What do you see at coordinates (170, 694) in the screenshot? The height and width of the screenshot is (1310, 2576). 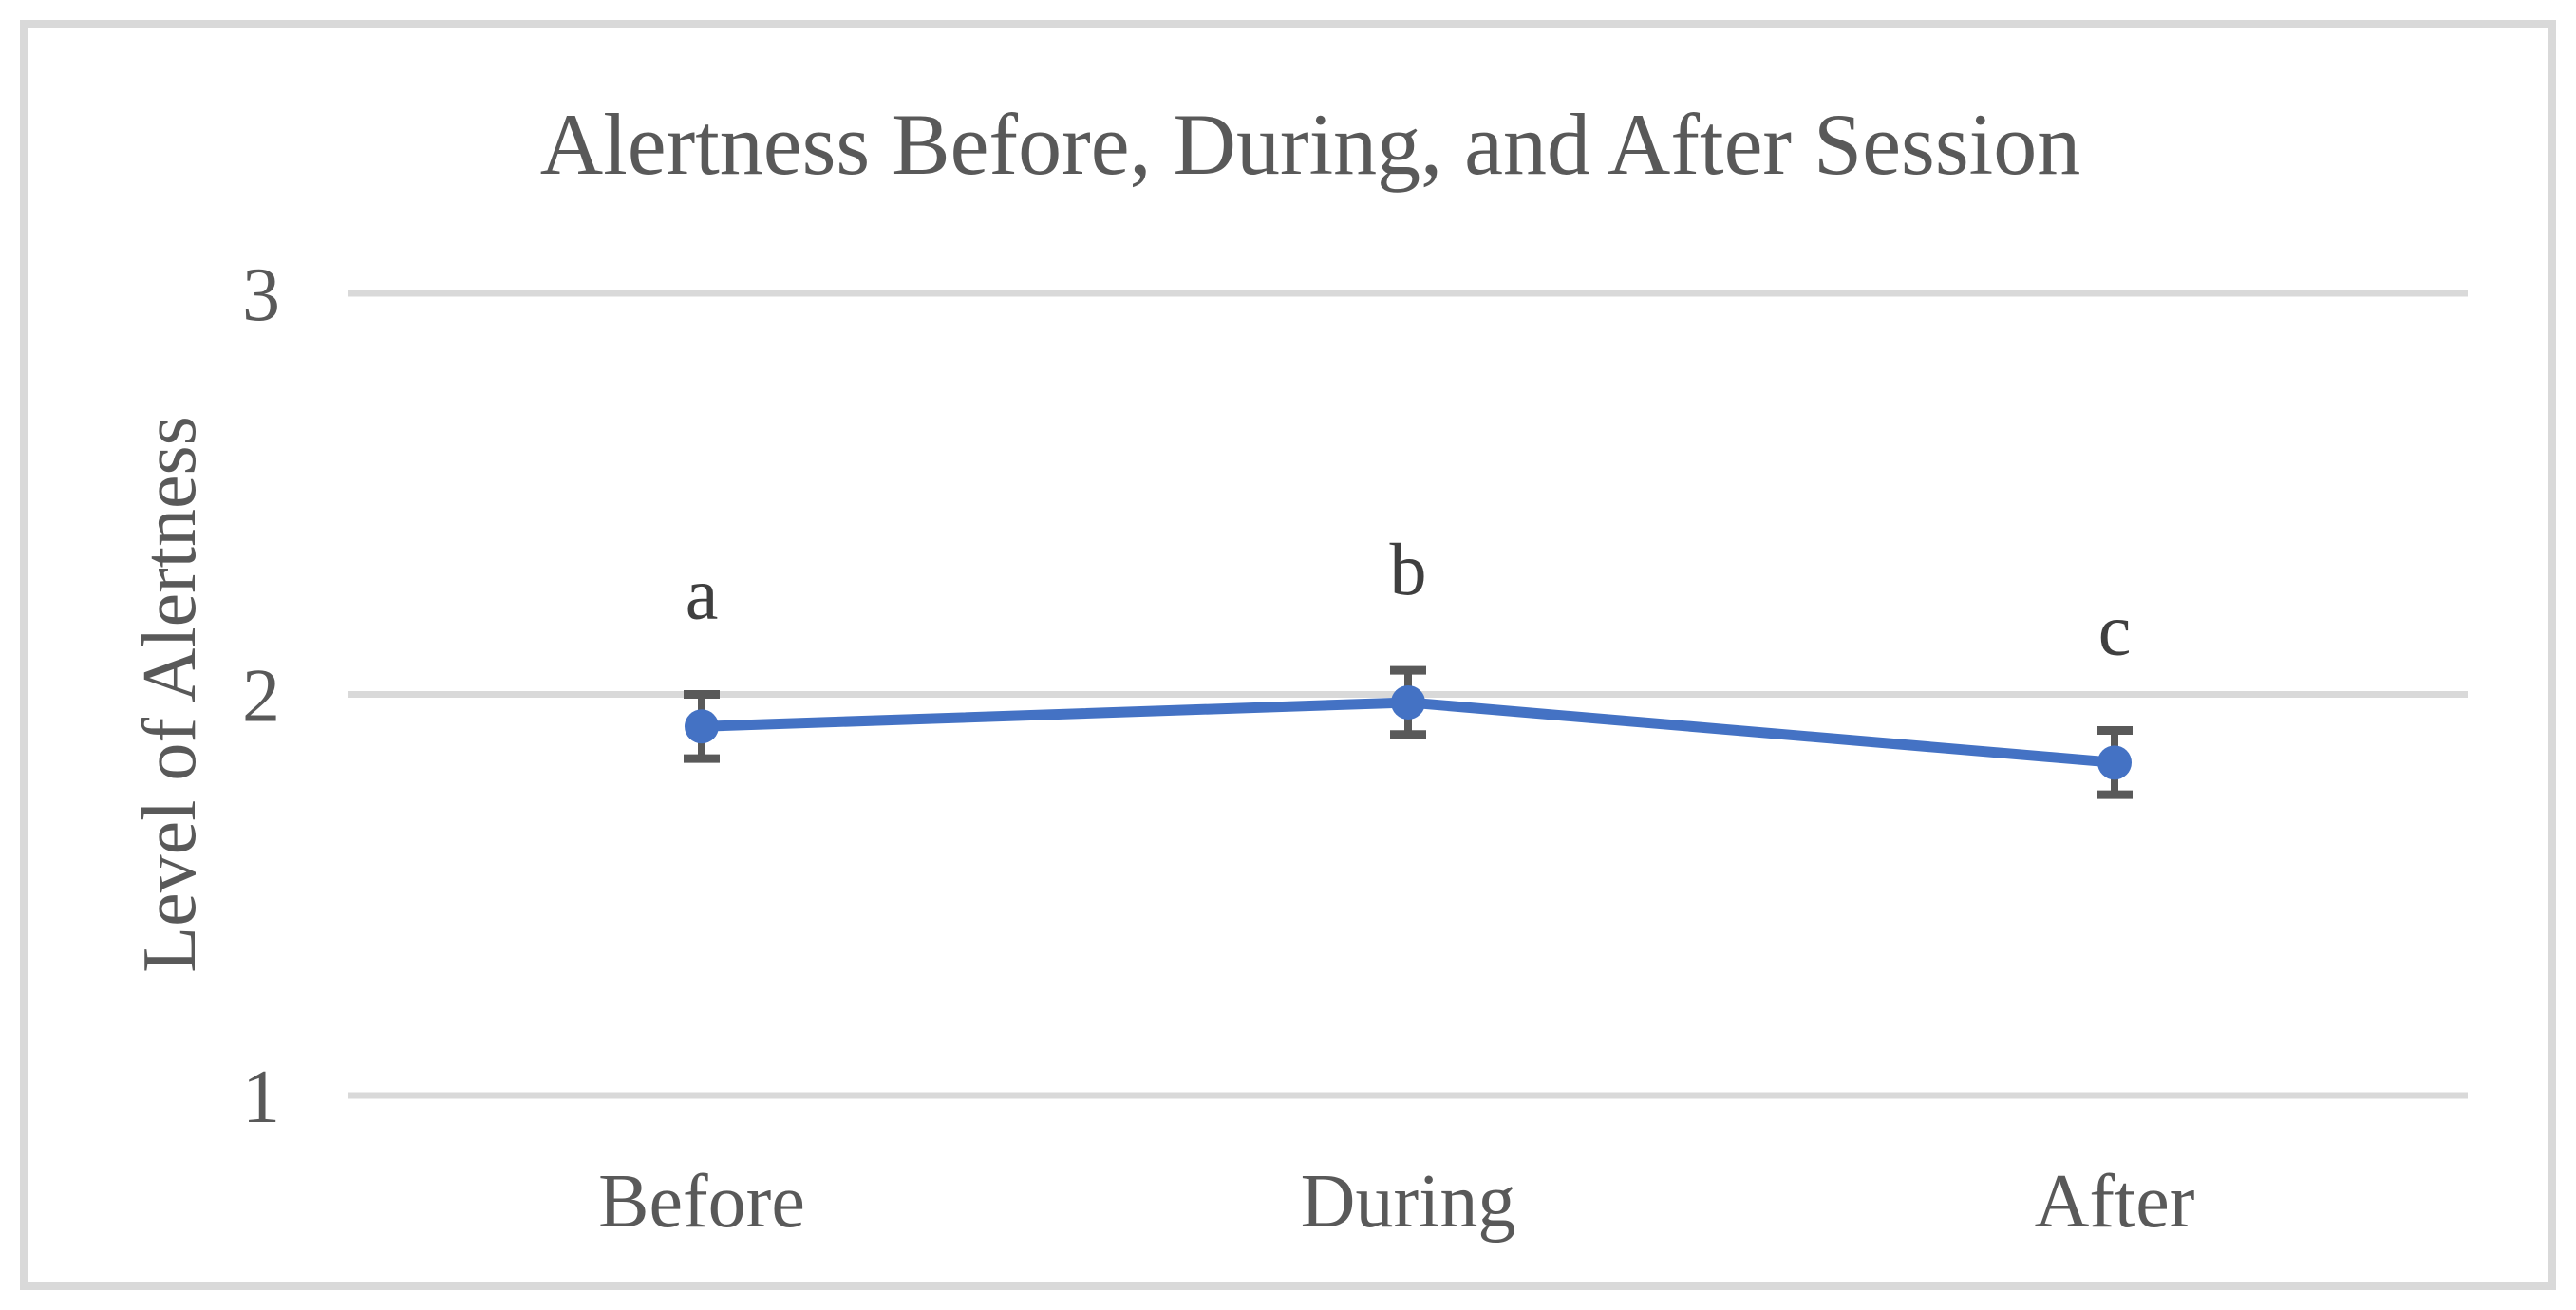 I see `y-axis-title: Level of Alertness` at bounding box center [170, 694].